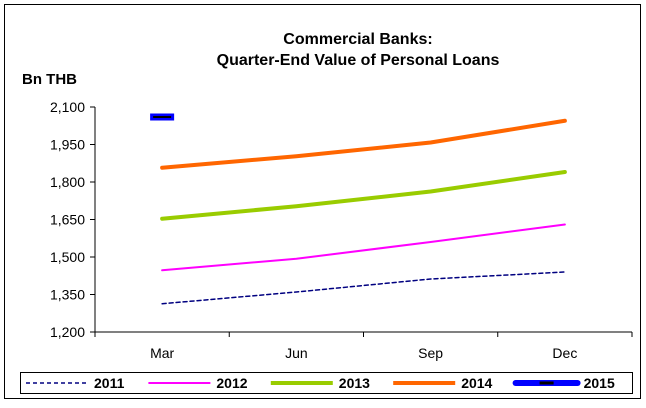  What do you see at coordinates (430, 353) in the screenshot?
I see `x-tick-label: Sep` at bounding box center [430, 353].